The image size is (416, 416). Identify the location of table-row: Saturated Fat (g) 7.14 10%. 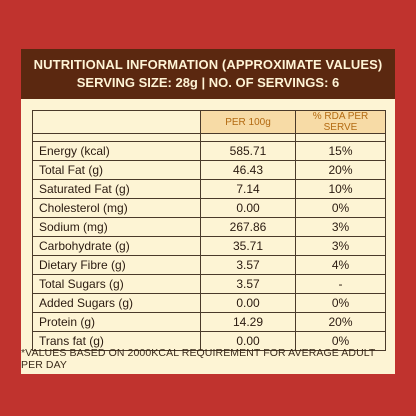
(209, 189).